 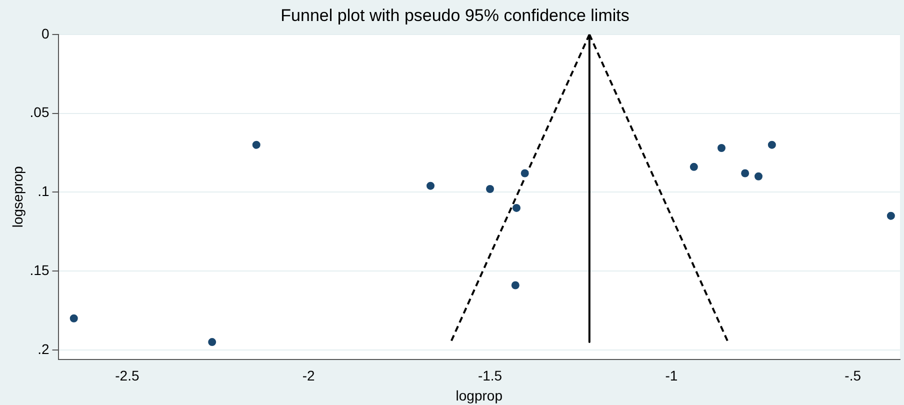 I want to click on y-tick-label: .1, so click(x=44, y=191).